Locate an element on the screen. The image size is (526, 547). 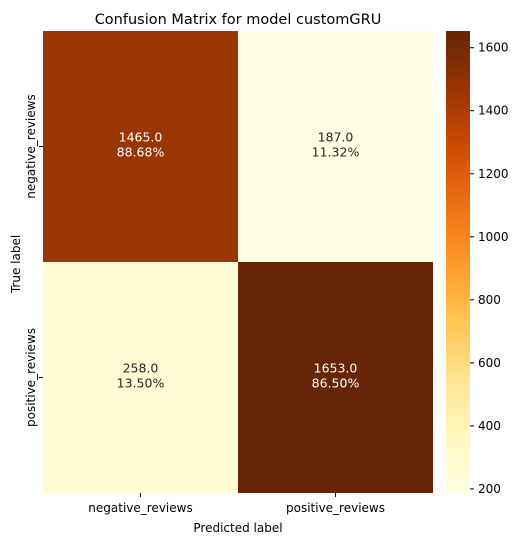
cell-count-label: 187.0 is located at coordinates (336, 137).